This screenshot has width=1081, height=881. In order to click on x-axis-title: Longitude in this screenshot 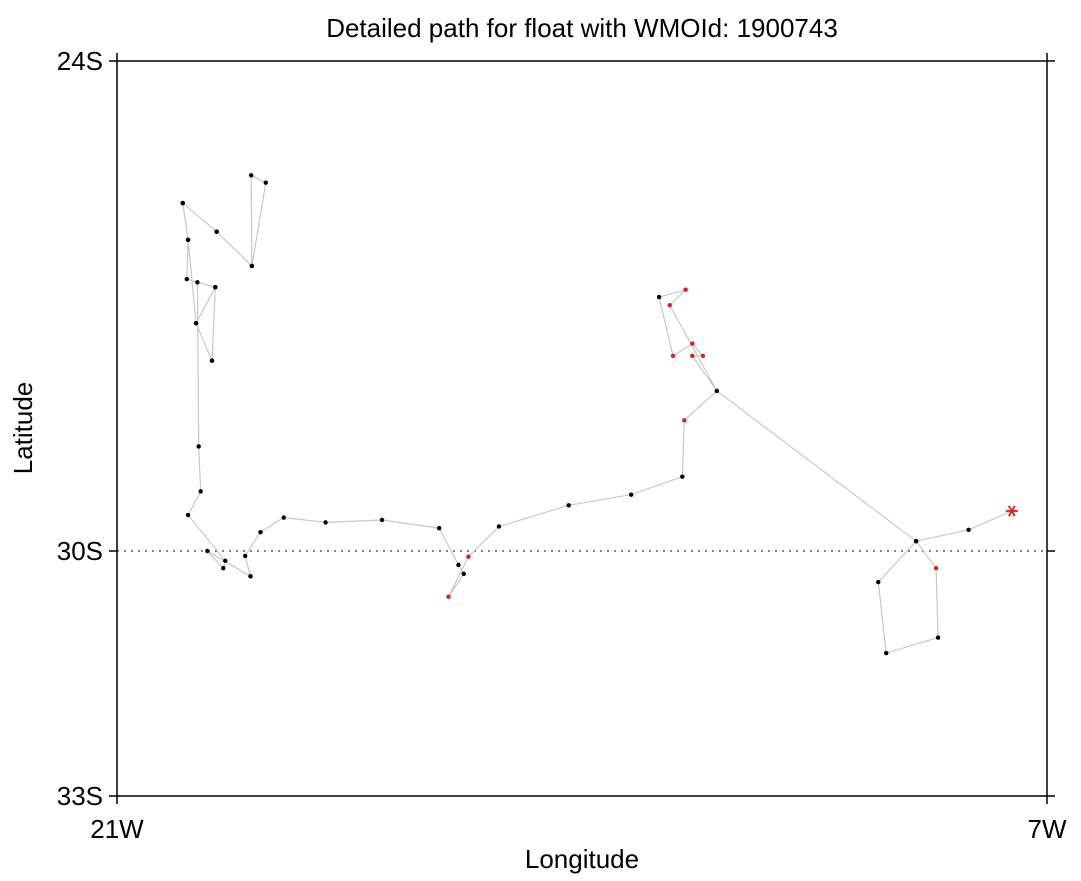, I will do `click(582, 859)`.